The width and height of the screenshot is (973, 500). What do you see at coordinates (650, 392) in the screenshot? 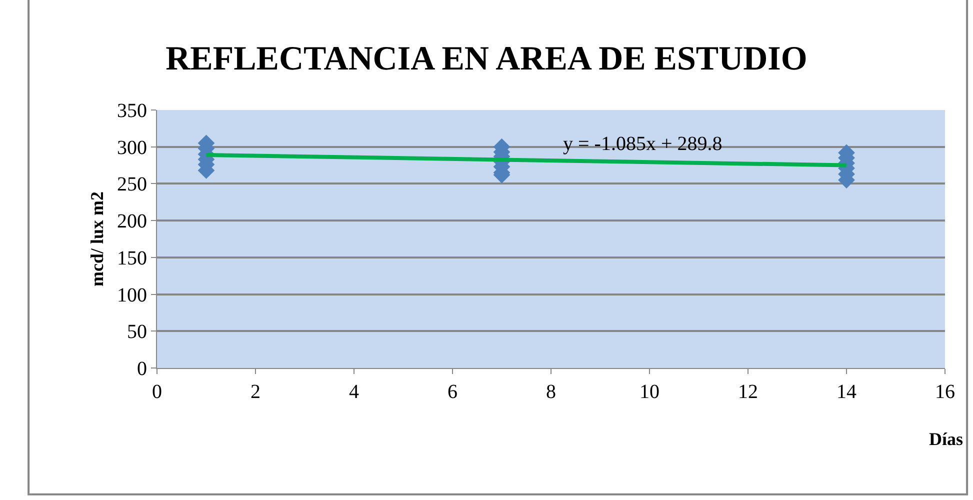
I see `x-tick-label: 10` at bounding box center [650, 392].